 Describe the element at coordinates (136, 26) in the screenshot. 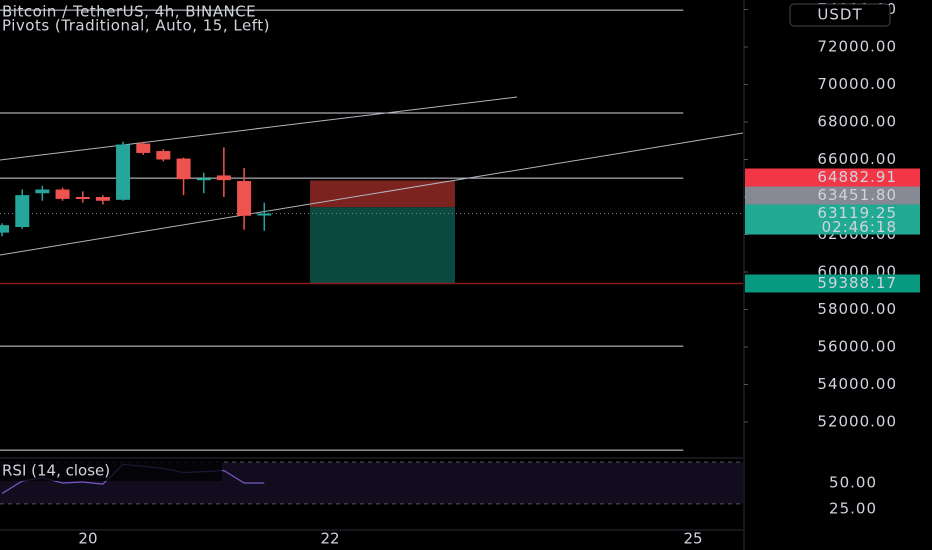

I see `chart-subtitle: Pivots (Traditional, Auto, 15, Left)` at that location.